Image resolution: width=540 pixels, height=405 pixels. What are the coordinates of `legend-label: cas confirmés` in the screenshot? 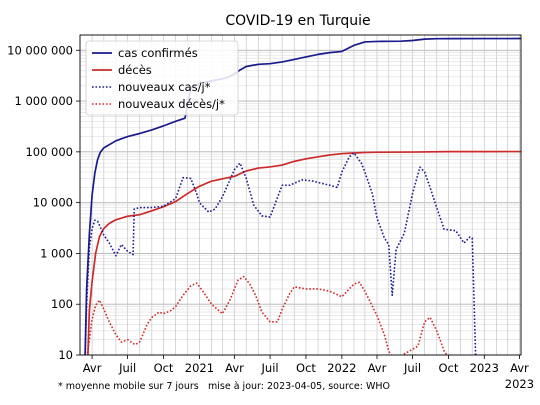 It's located at (158, 53).